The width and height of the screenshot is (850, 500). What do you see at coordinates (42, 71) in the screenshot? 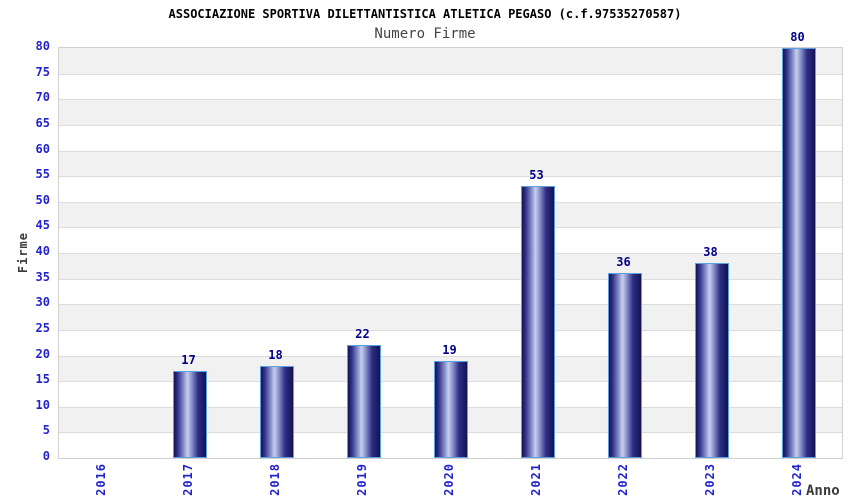
I see `y-tick-label: 75` at bounding box center [42, 71].